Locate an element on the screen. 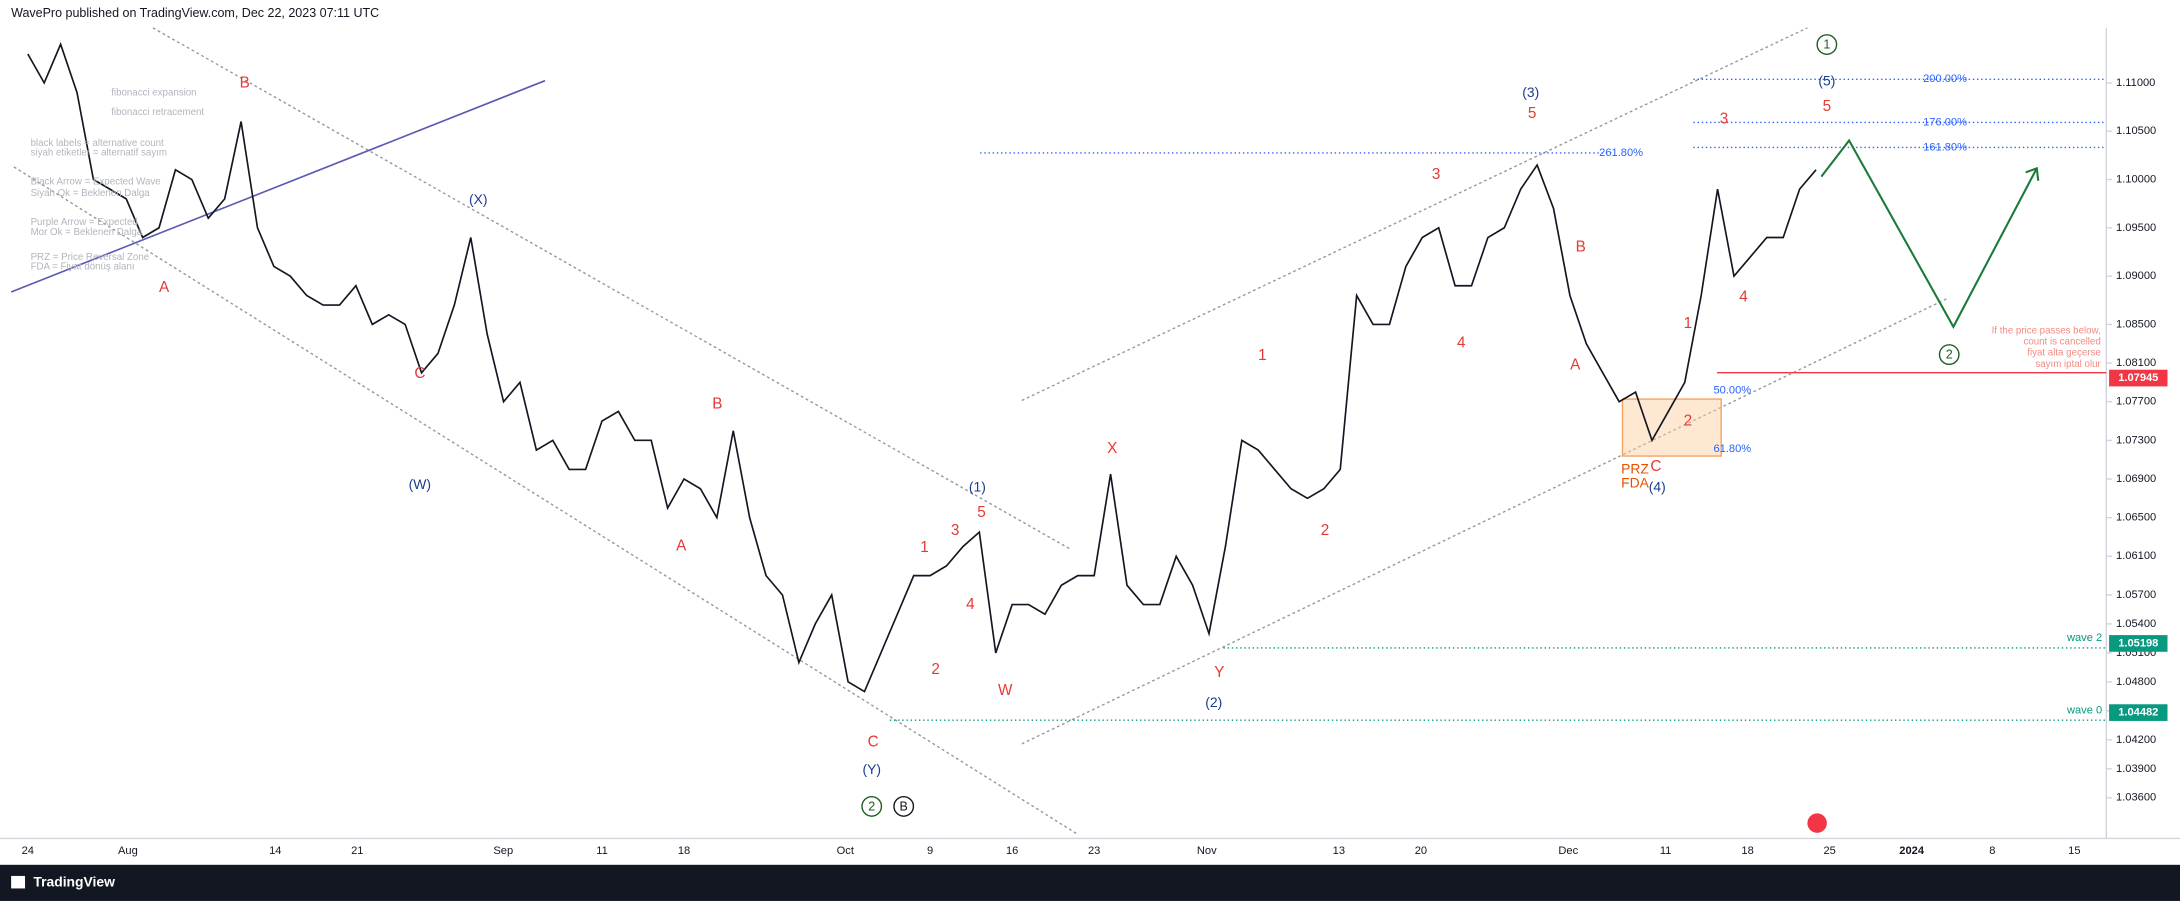 The width and height of the screenshot is (2180, 901). wave-label: 2 is located at coordinates (1325, 530).